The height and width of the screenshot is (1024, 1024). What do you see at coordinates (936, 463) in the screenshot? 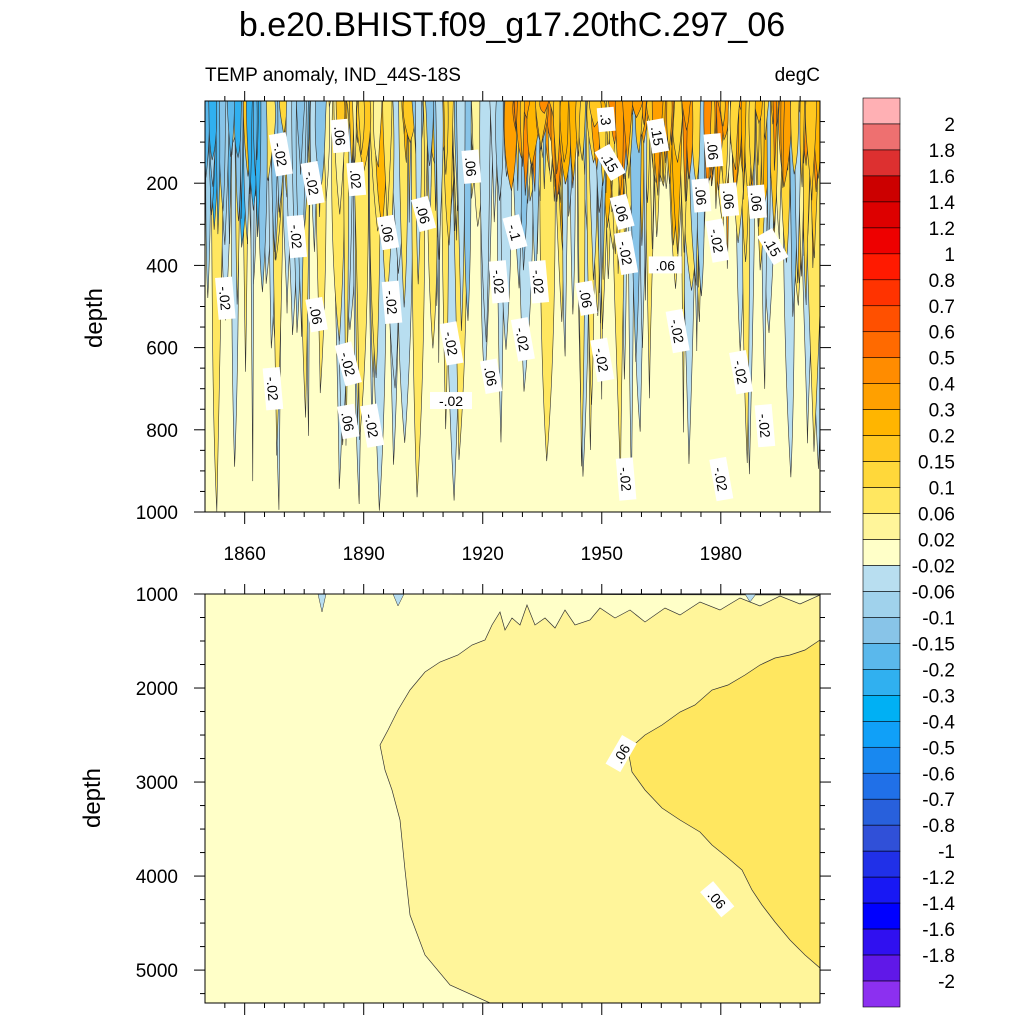
I see `colorbar-label: 0.15` at bounding box center [936, 463].